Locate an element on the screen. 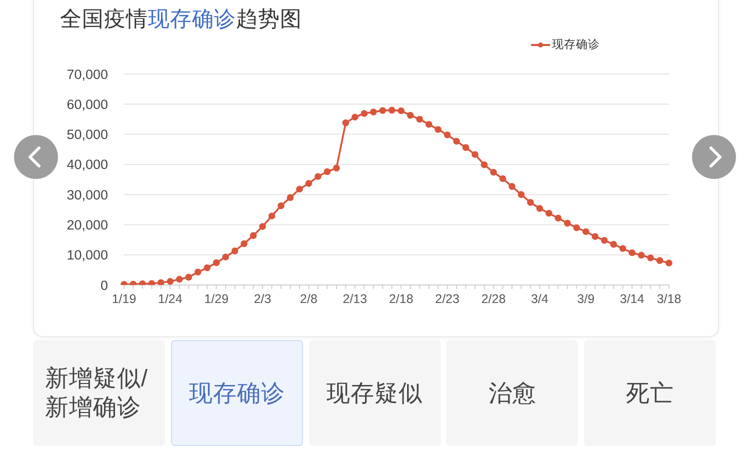 The width and height of the screenshot is (750, 462). x-tick-label: 3/4 is located at coordinates (539, 299).